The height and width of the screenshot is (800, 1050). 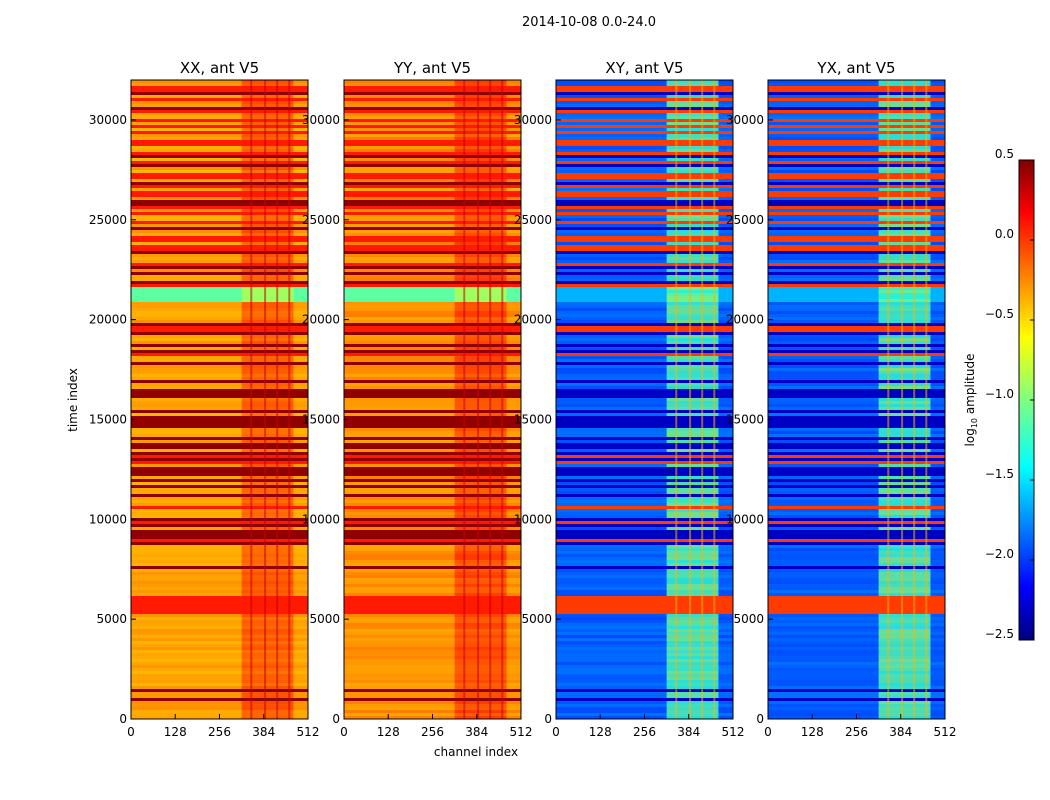 I want to click on colorbar-tick-label: −1.5, so click(x=999, y=474).